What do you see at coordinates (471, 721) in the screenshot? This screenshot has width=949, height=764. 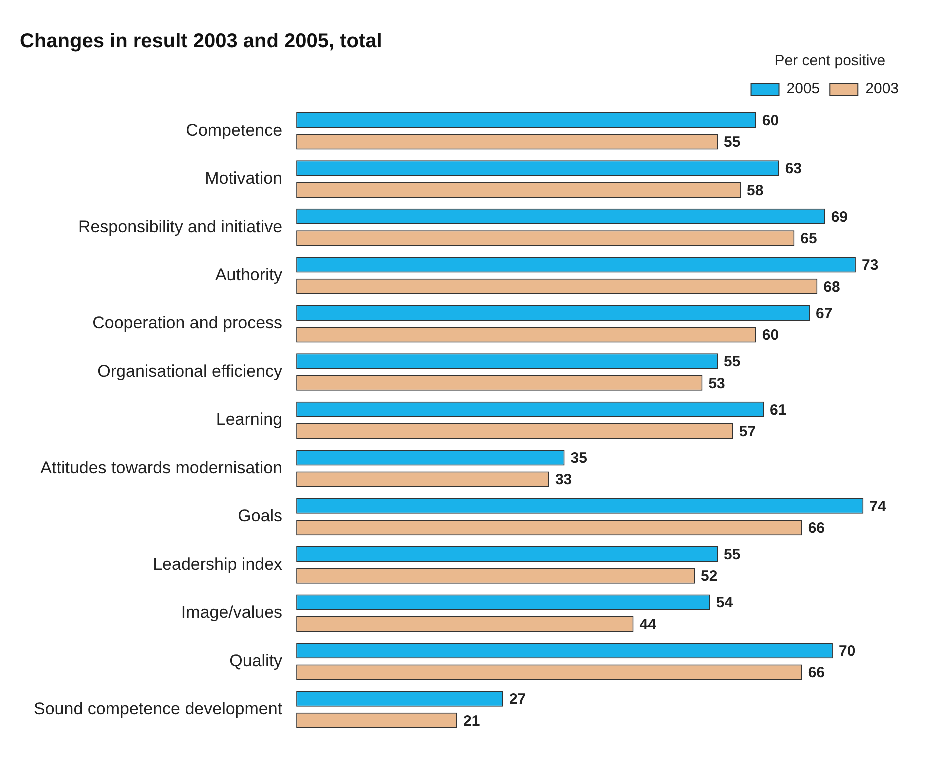 I see `data-label: 21` at bounding box center [471, 721].